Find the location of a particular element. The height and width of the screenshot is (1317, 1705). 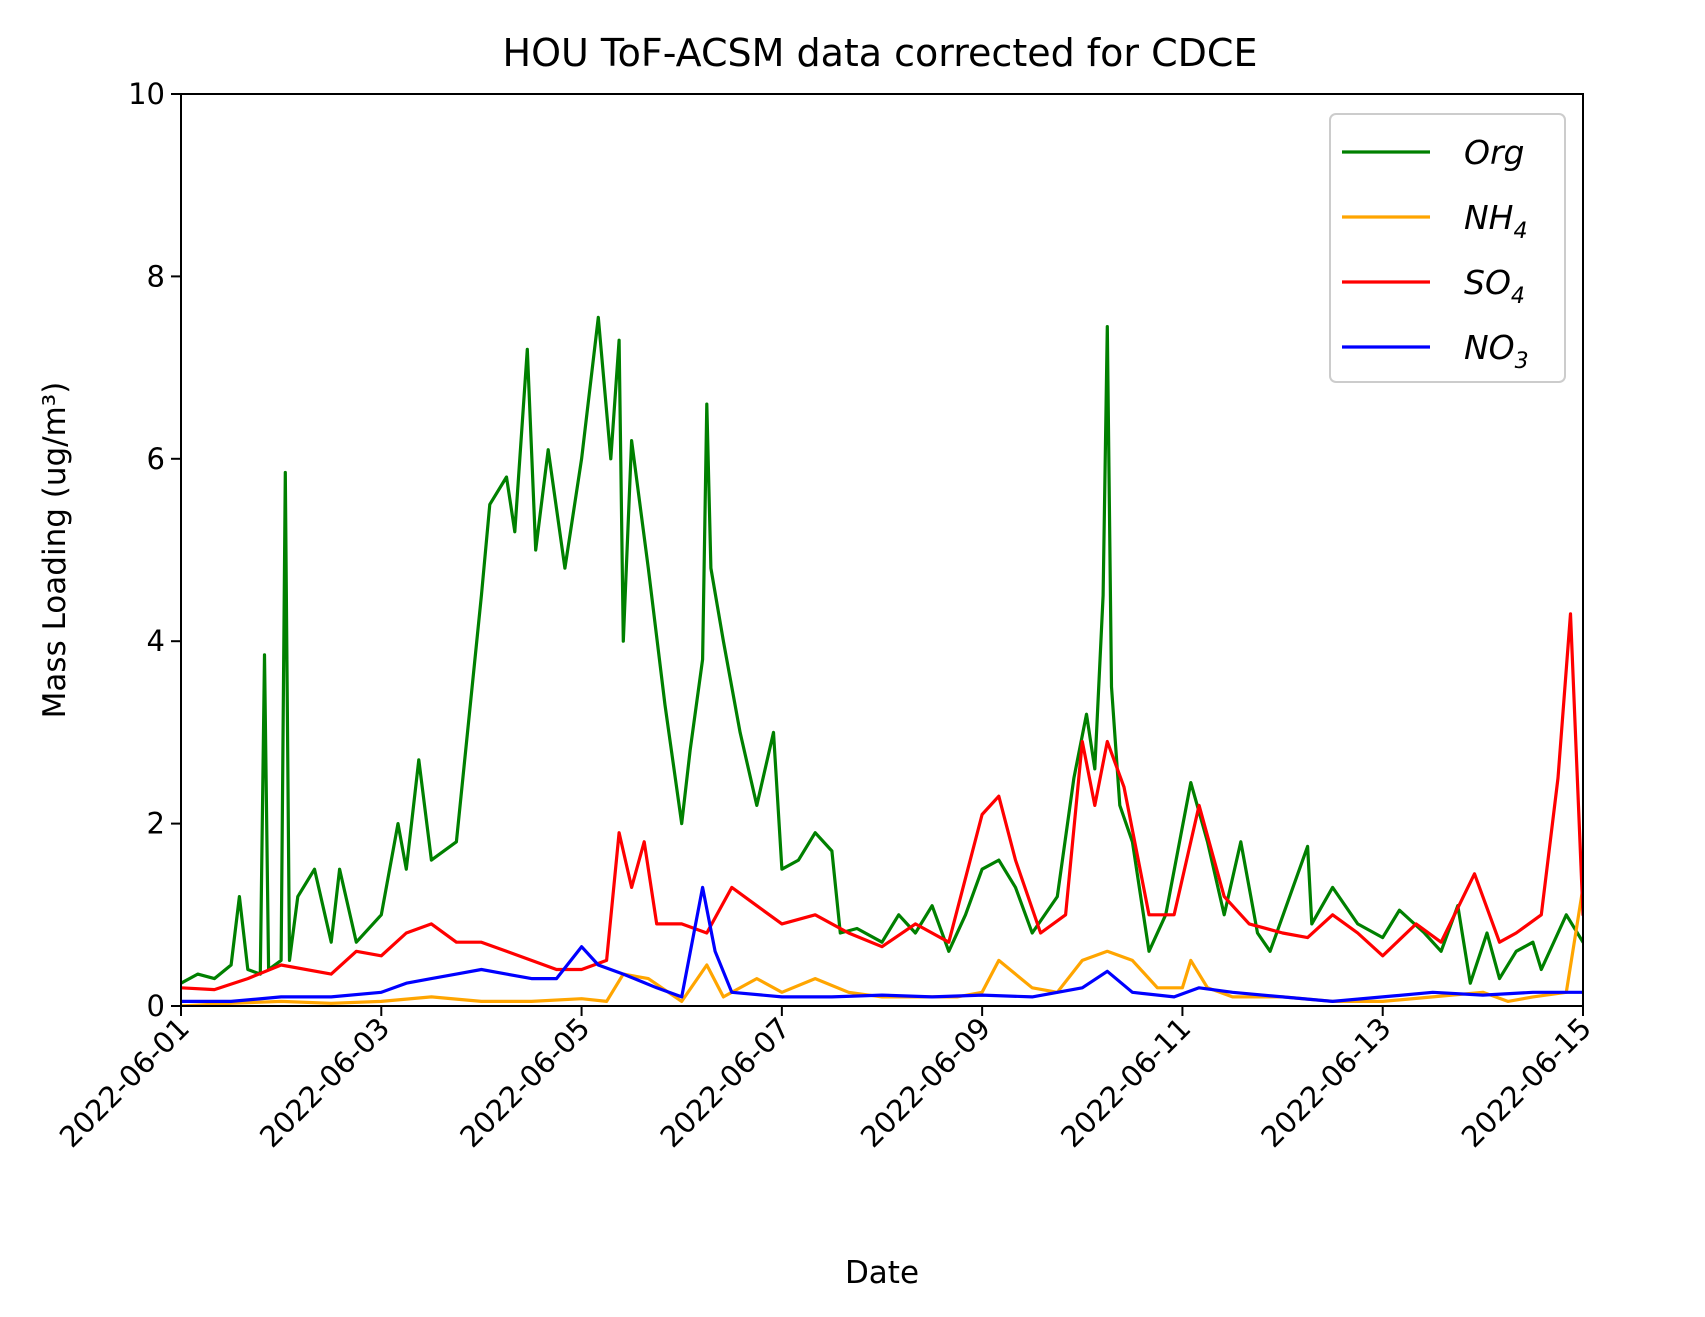

y-tick-label: 10 is located at coordinates (146, 94).